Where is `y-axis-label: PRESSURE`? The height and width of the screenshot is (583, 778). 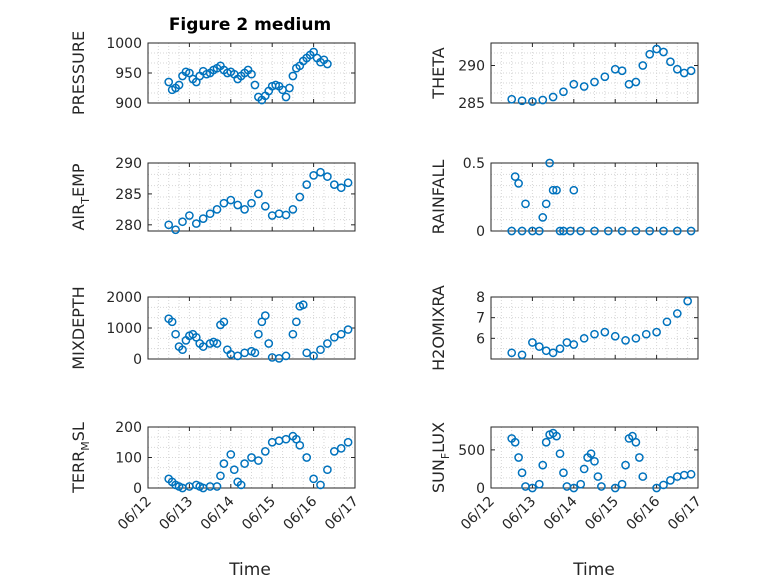
y-axis-label: PRESSURE is located at coordinates (78, 73).